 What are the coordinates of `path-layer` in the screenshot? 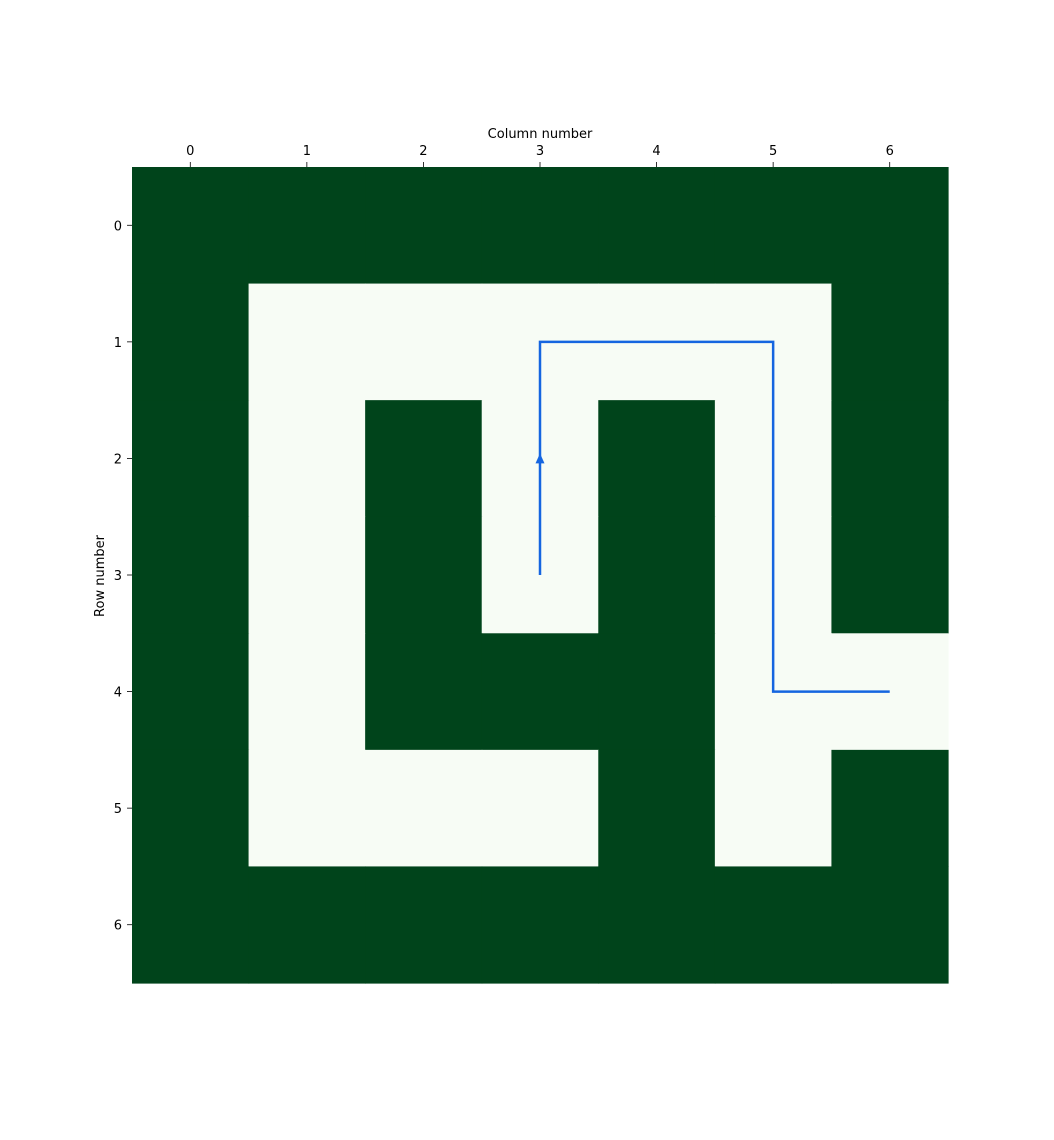 It's located at (712, 516).